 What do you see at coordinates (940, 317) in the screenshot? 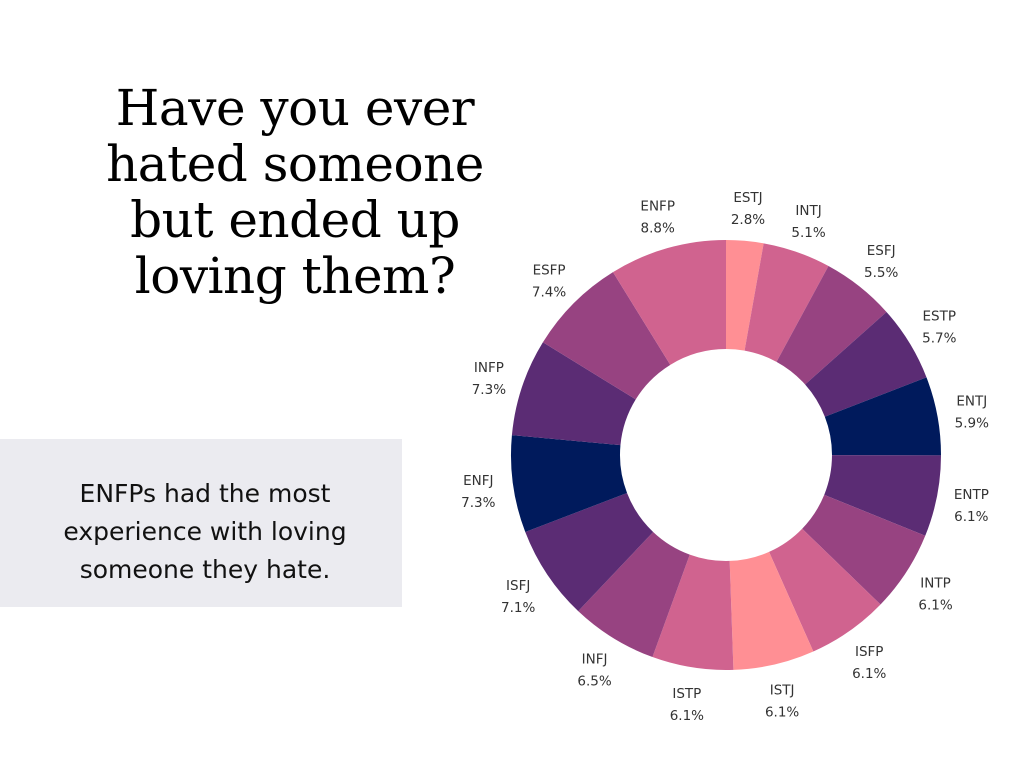
I see `slice-label-estp: ESTP` at bounding box center [940, 317].